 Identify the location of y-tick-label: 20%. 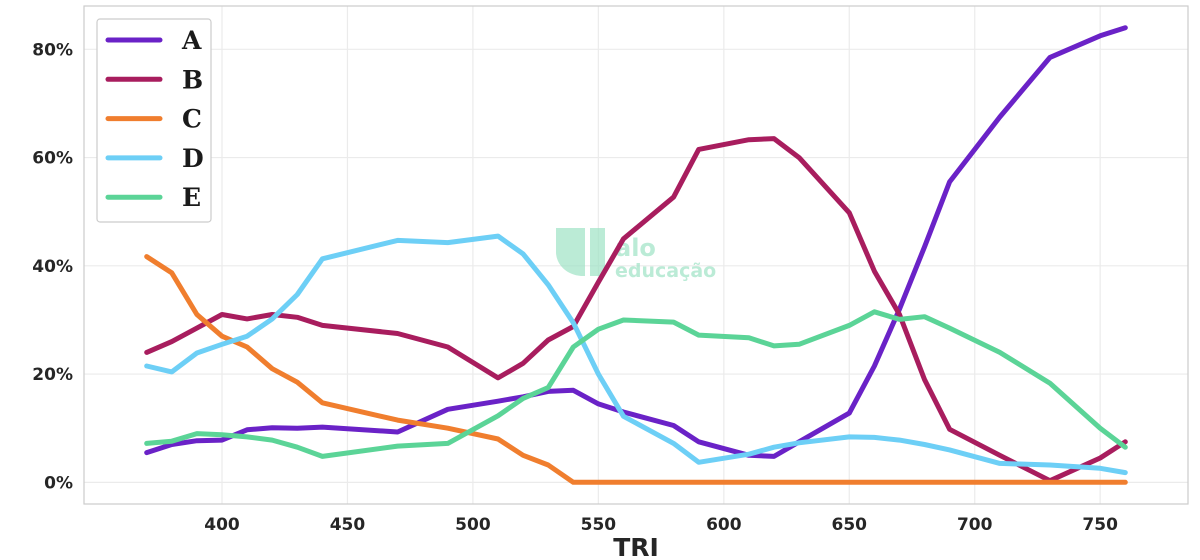
(52, 375).